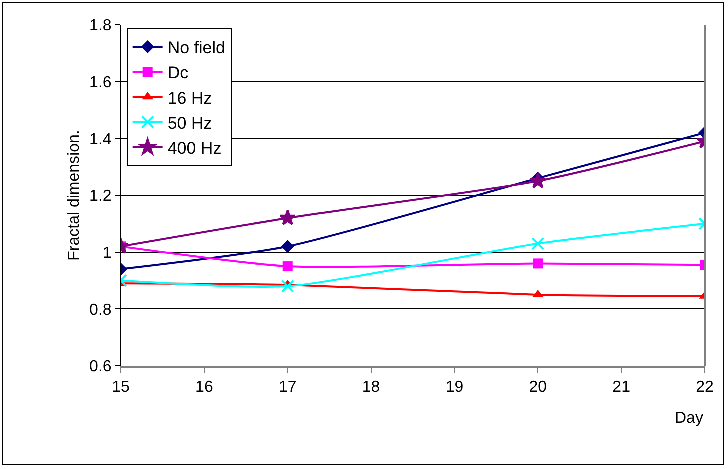  I want to click on y-tick-label: 1.2, so click(101, 197).